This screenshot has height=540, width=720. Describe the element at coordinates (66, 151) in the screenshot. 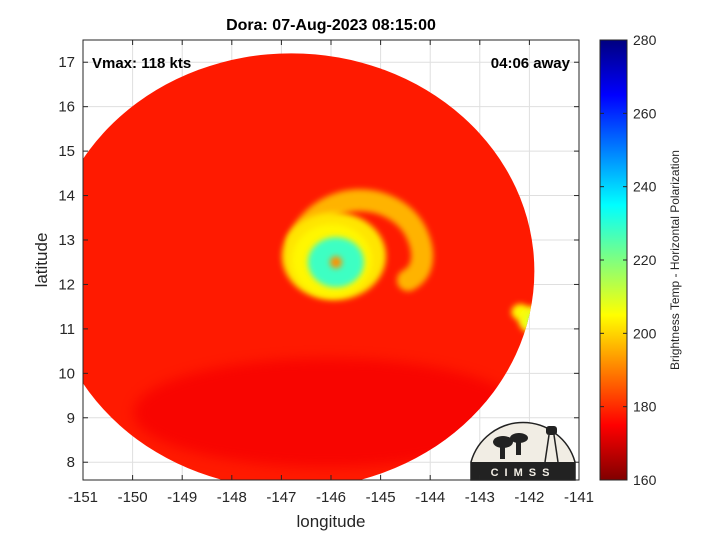

I see `y-tick-label: 15` at that location.